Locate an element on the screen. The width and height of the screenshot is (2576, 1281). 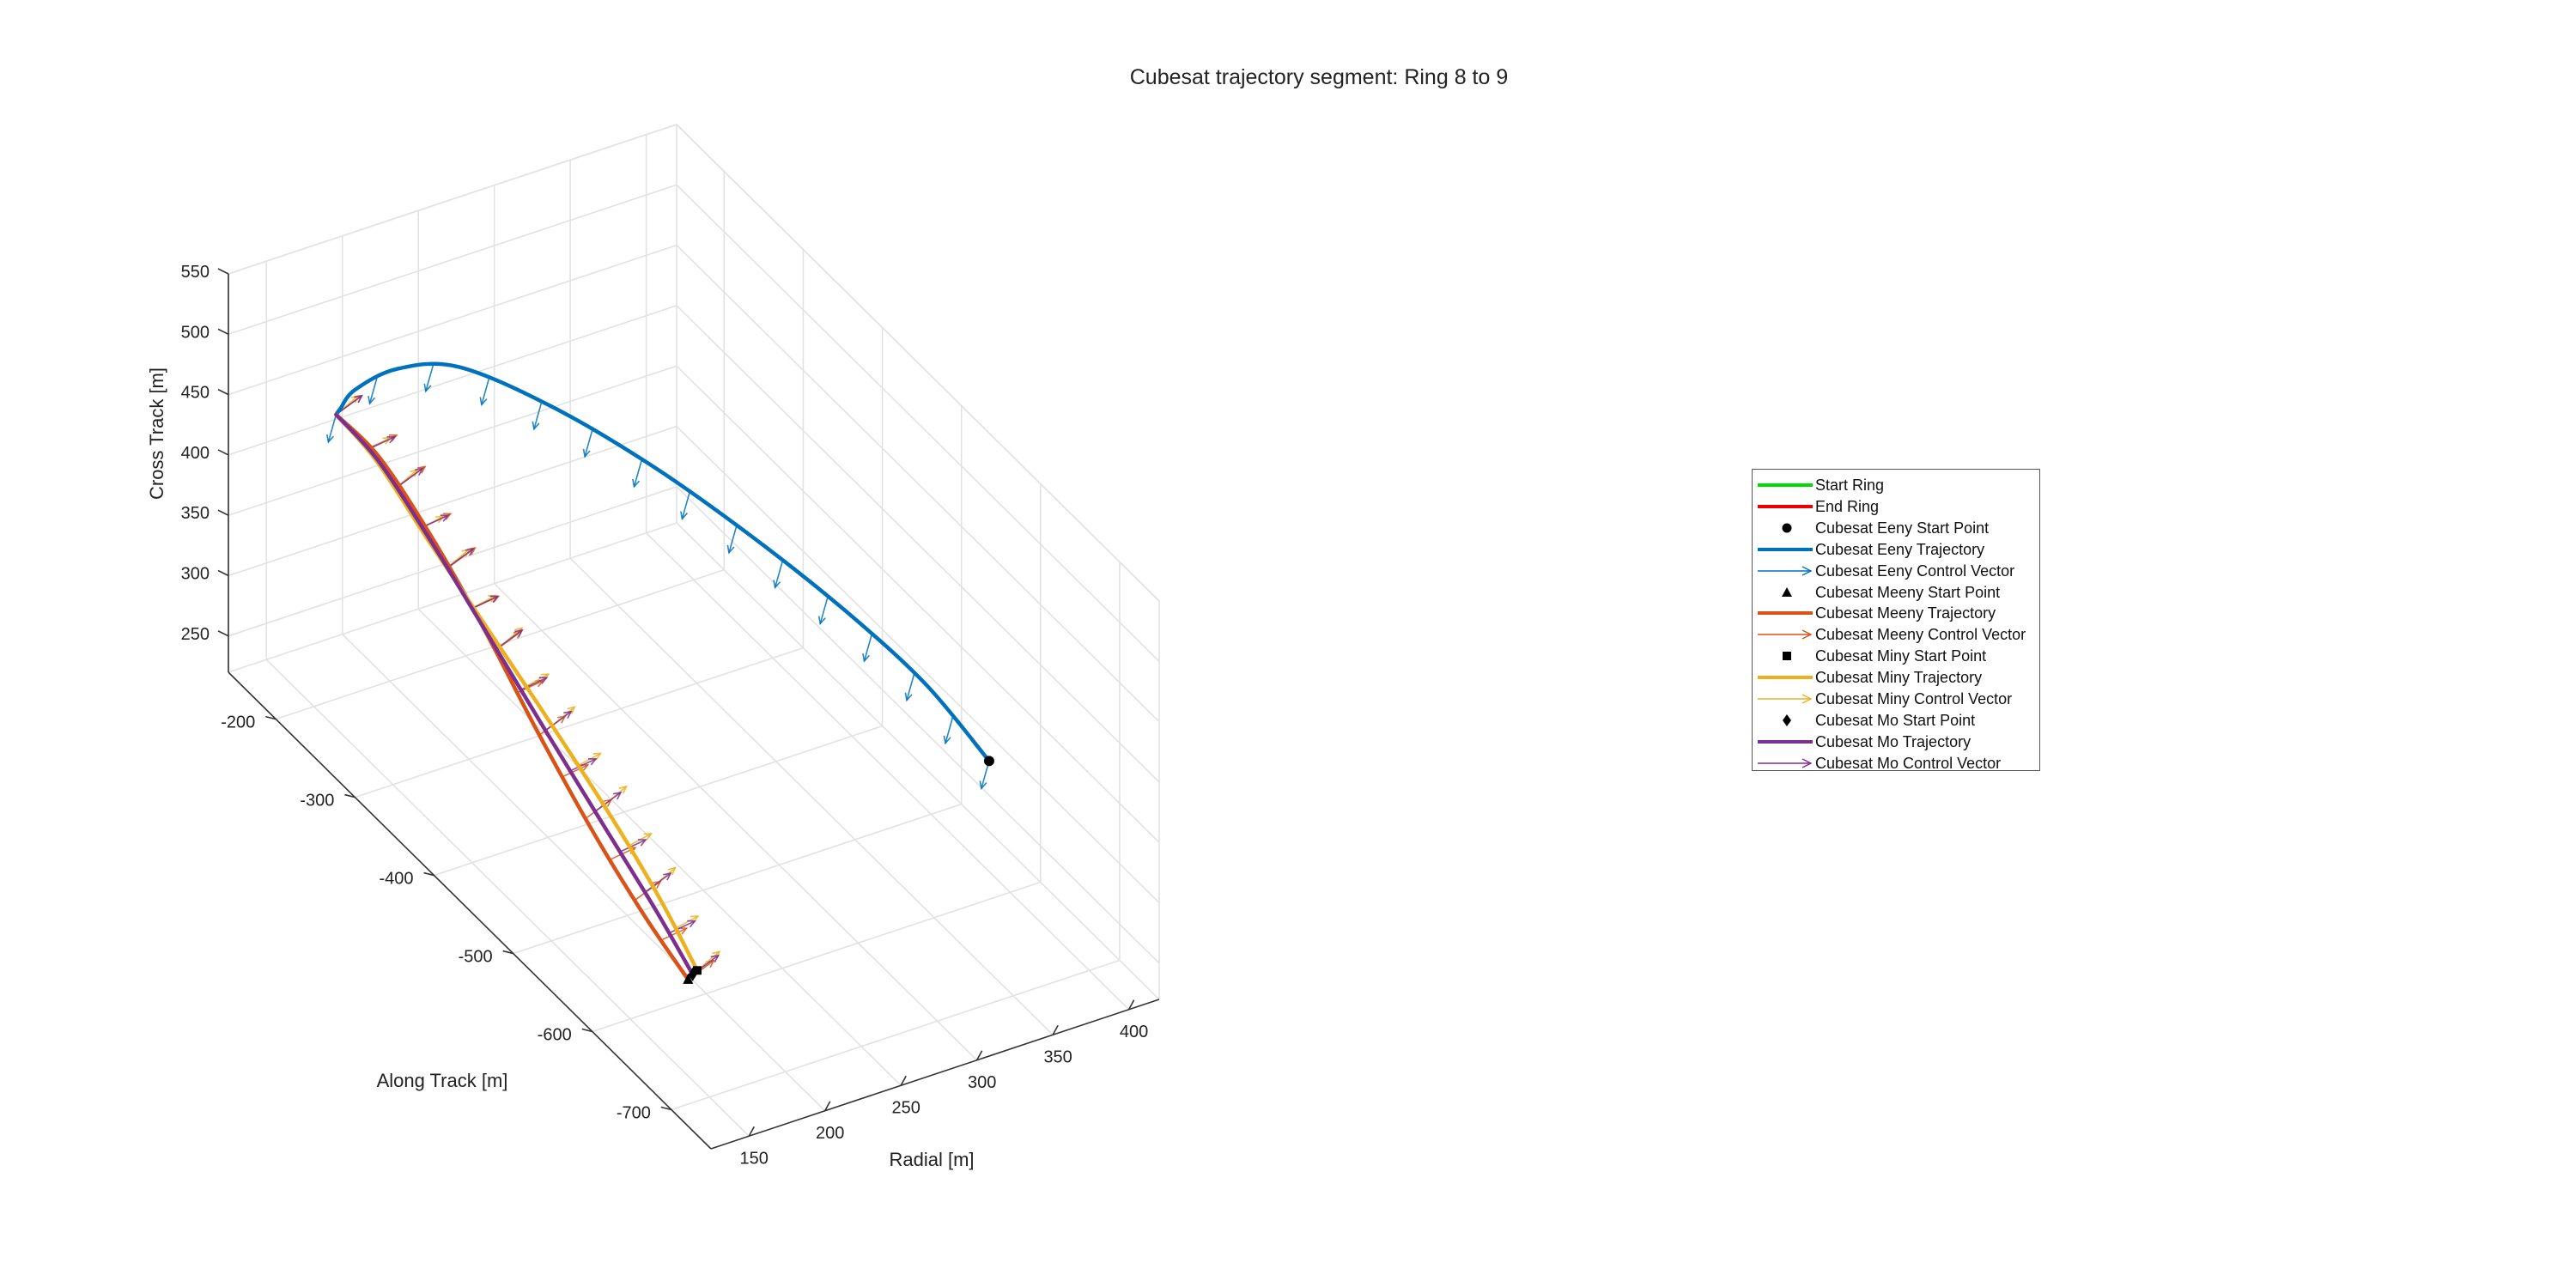
z-tick-label: 250 is located at coordinates (196, 634).